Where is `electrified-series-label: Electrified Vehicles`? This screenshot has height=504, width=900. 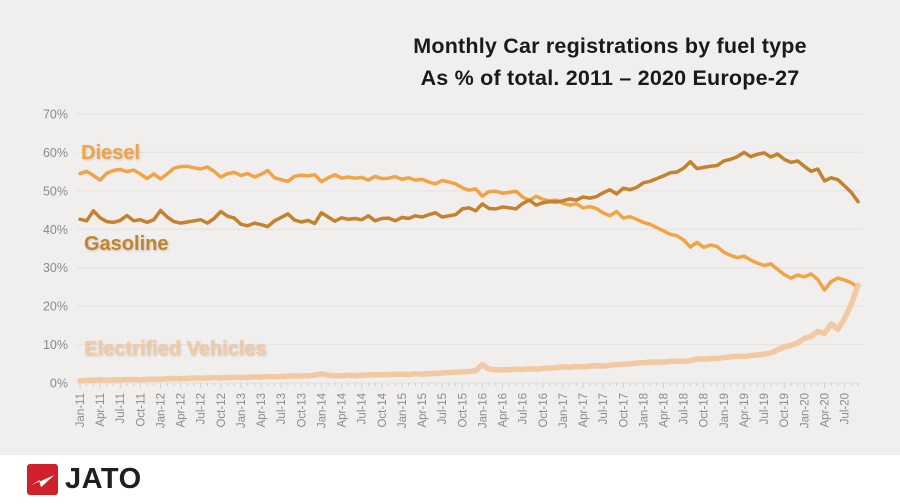 electrified-series-label: Electrified Vehicles is located at coordinates (175, 349).